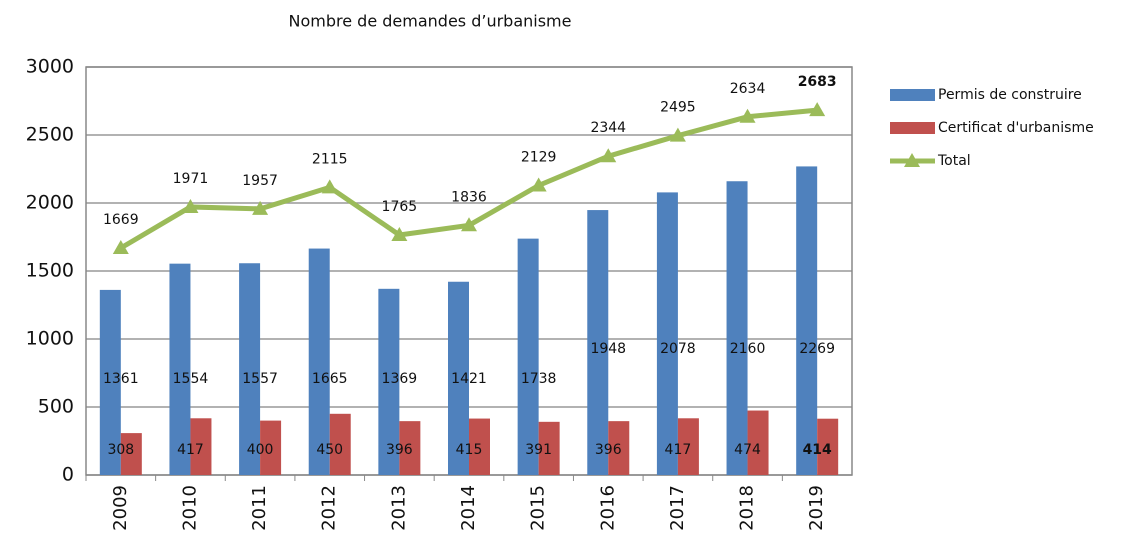 The height and width of the screenshot is (542, 1133). I want to click on x-tick-label: 2019, so click(816, 508).